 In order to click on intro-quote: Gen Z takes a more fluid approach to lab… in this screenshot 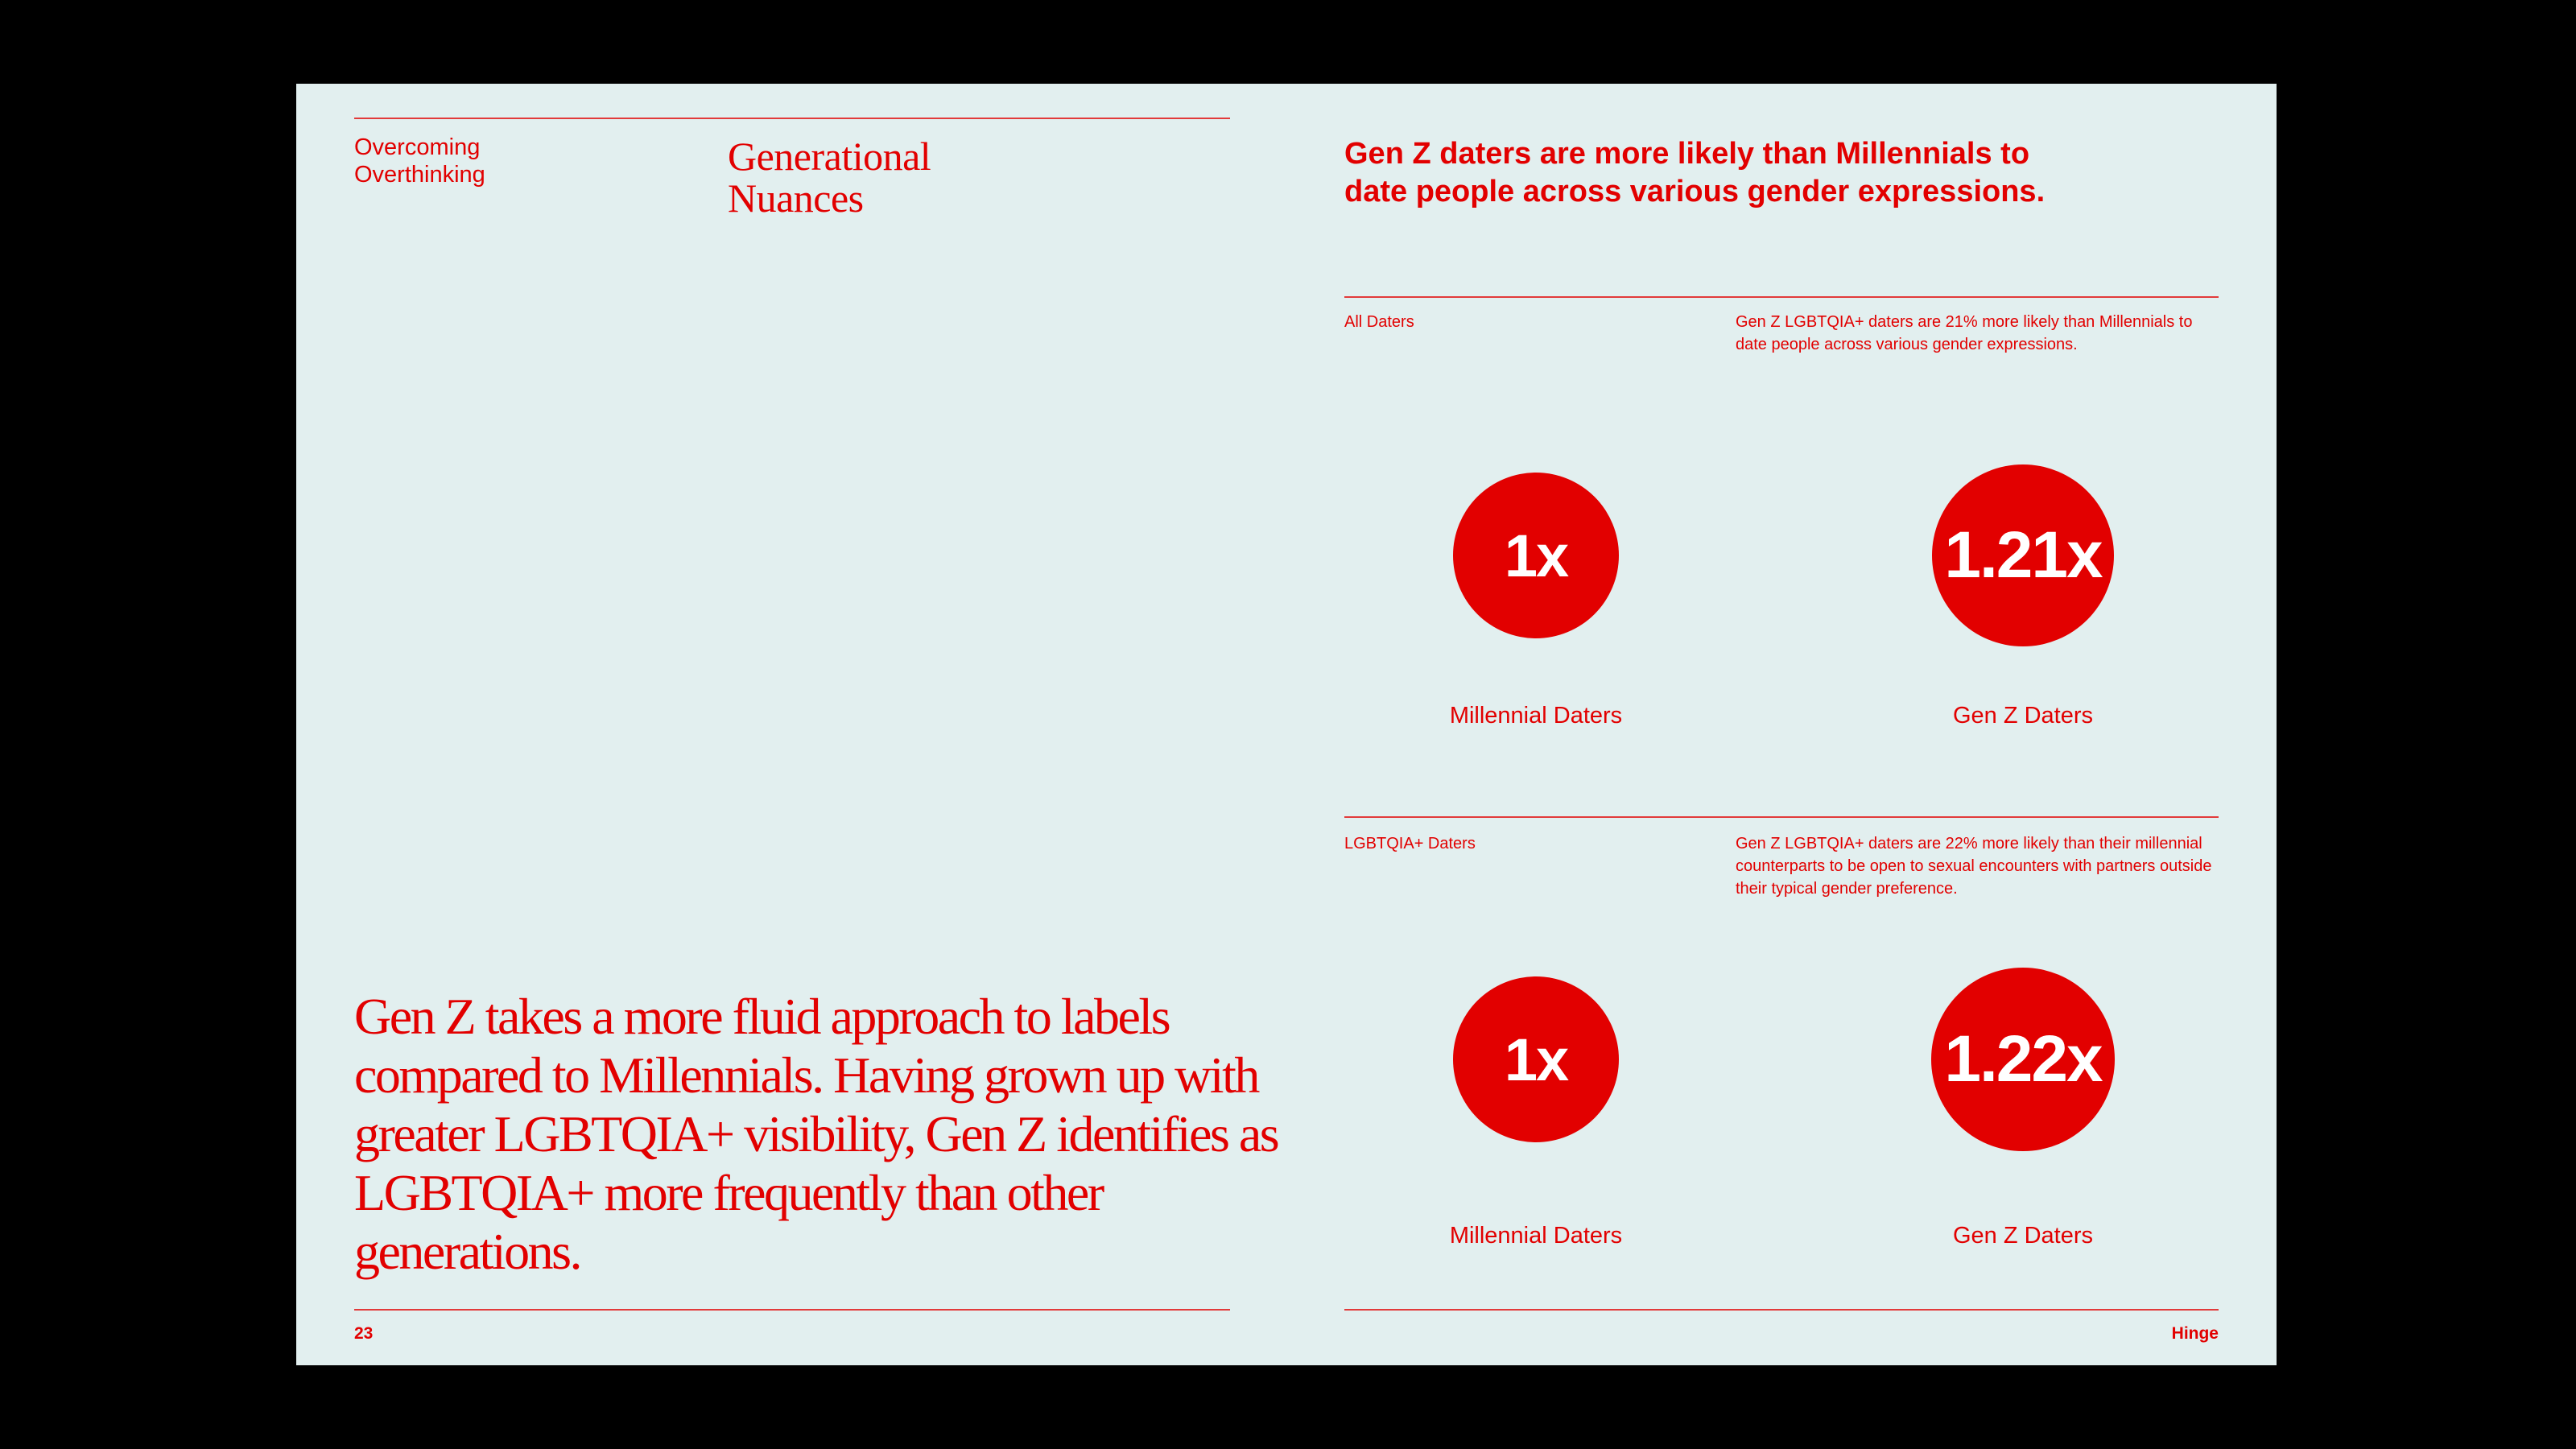, I will do `click(817, 1134)`.